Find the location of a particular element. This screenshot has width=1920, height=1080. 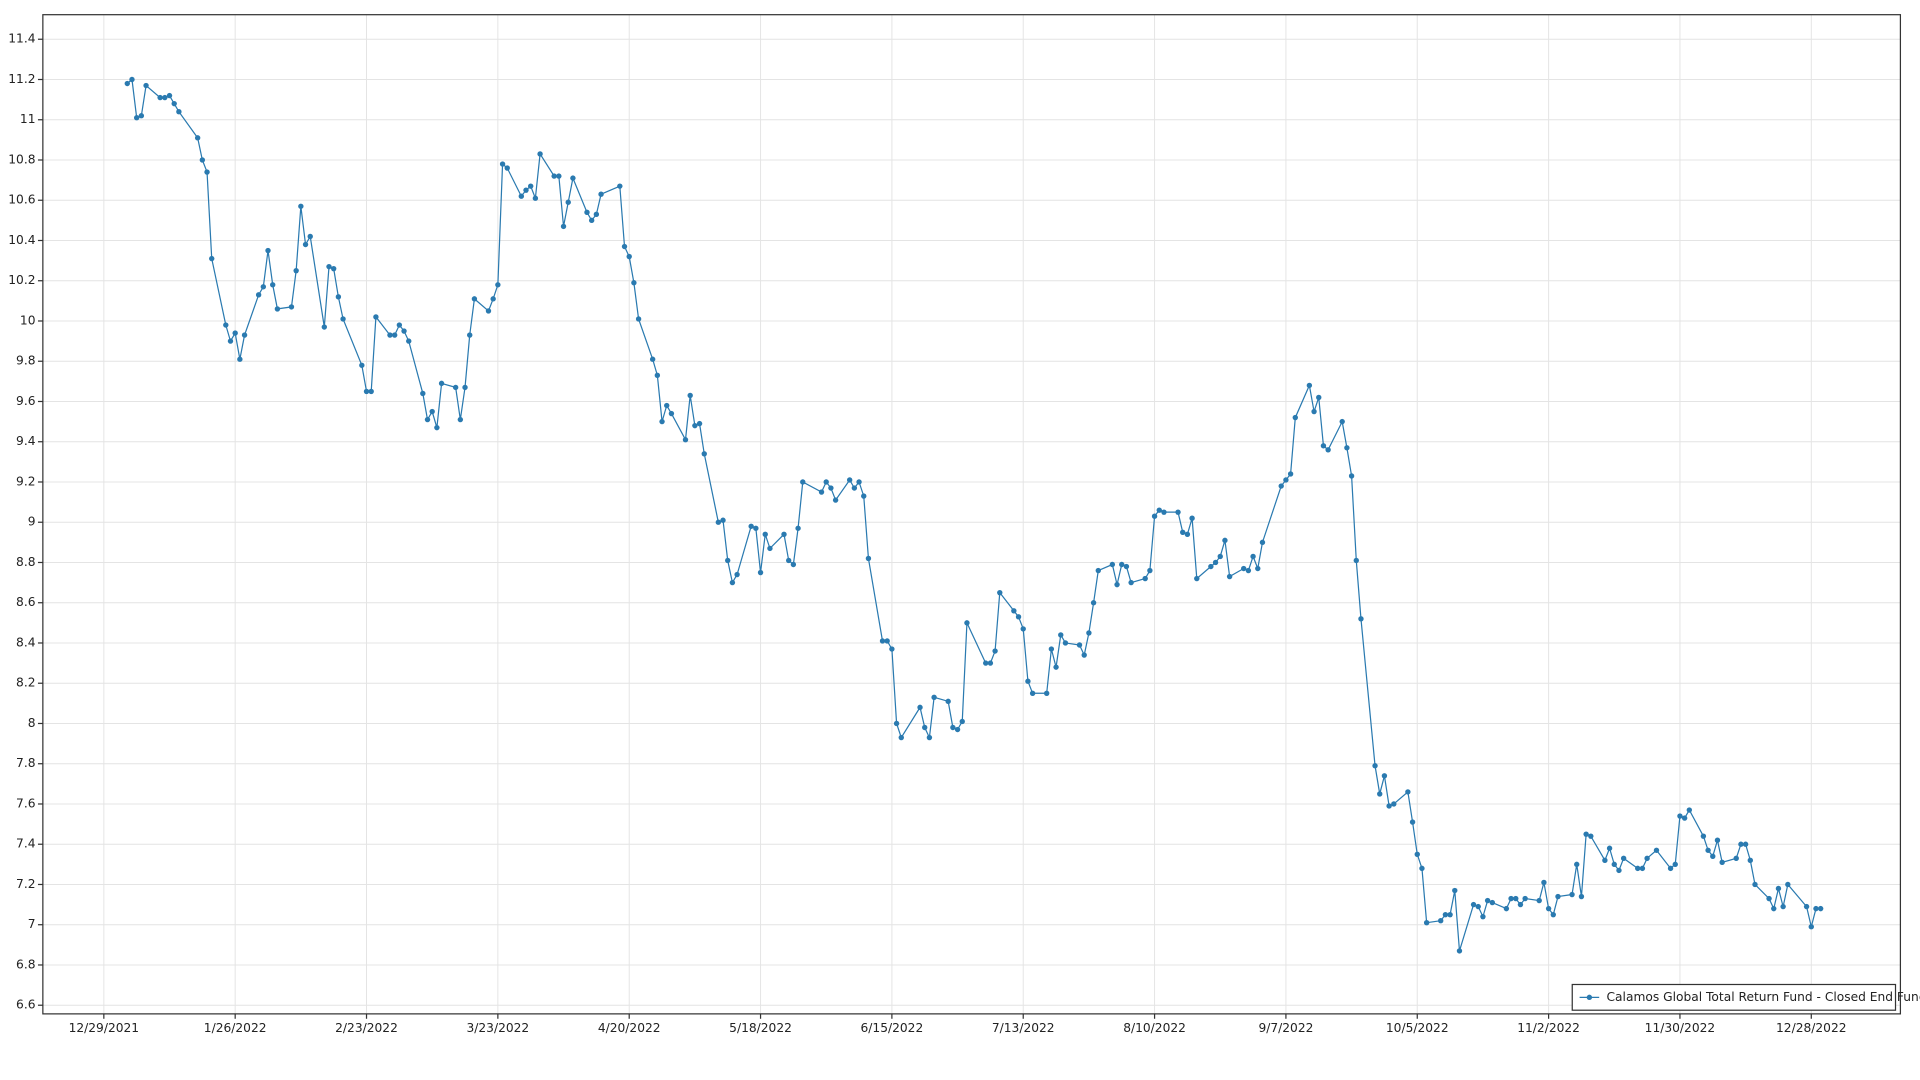

y-tick-label: 11 is located at coordinates (28, 119).